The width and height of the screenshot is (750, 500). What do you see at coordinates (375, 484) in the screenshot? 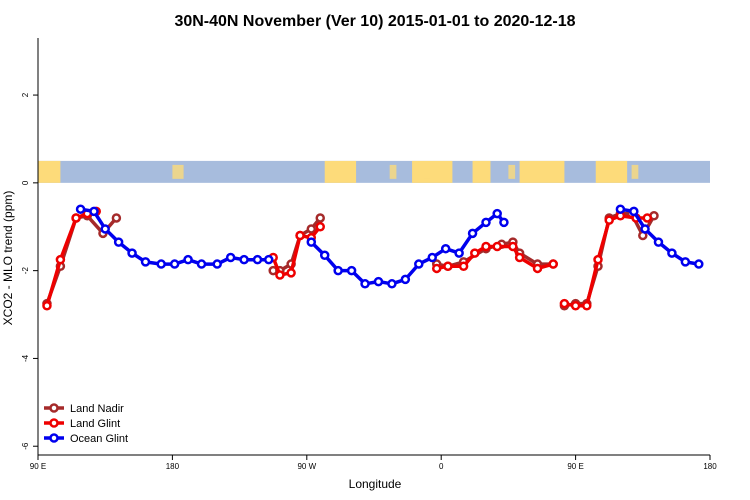
I see `x-axis-label: Longitude` at bounding box center [375, 484].